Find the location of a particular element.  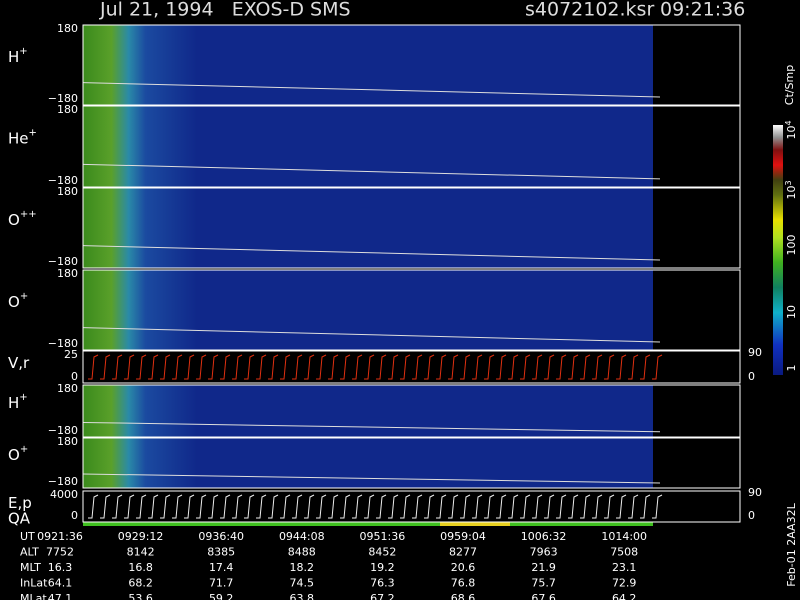

colorbar-tick-label: 100 is located at coordinates (791, 245).